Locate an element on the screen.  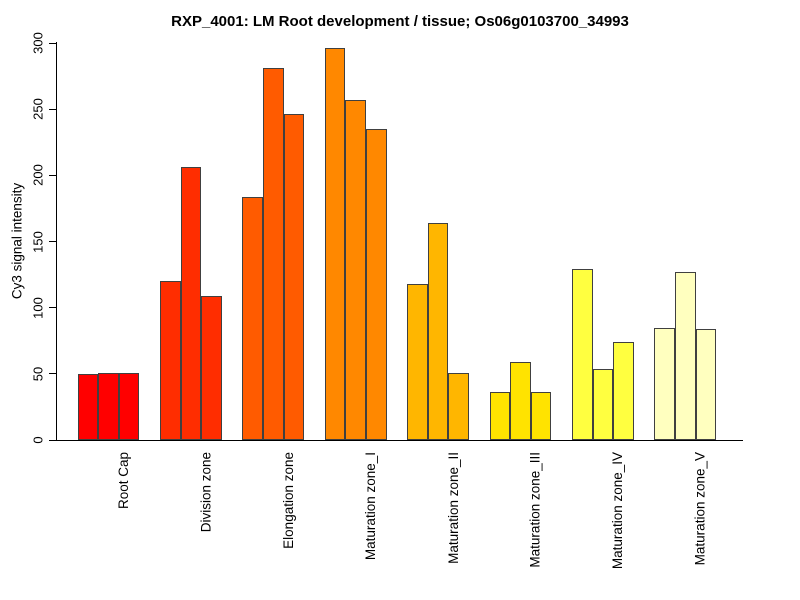
y-tick-label: 300 is located at coordinates (38, 43).